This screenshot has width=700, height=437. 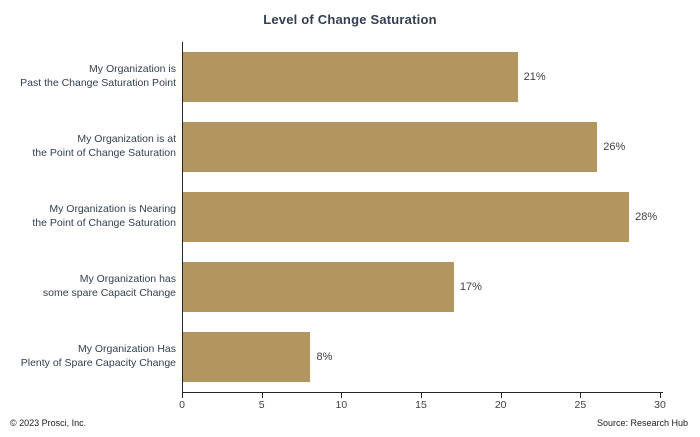 What do you see at coordinates (421, 405) in the screenshot?
I see `x-tick-label: 15` at bounding box center [421, 405].